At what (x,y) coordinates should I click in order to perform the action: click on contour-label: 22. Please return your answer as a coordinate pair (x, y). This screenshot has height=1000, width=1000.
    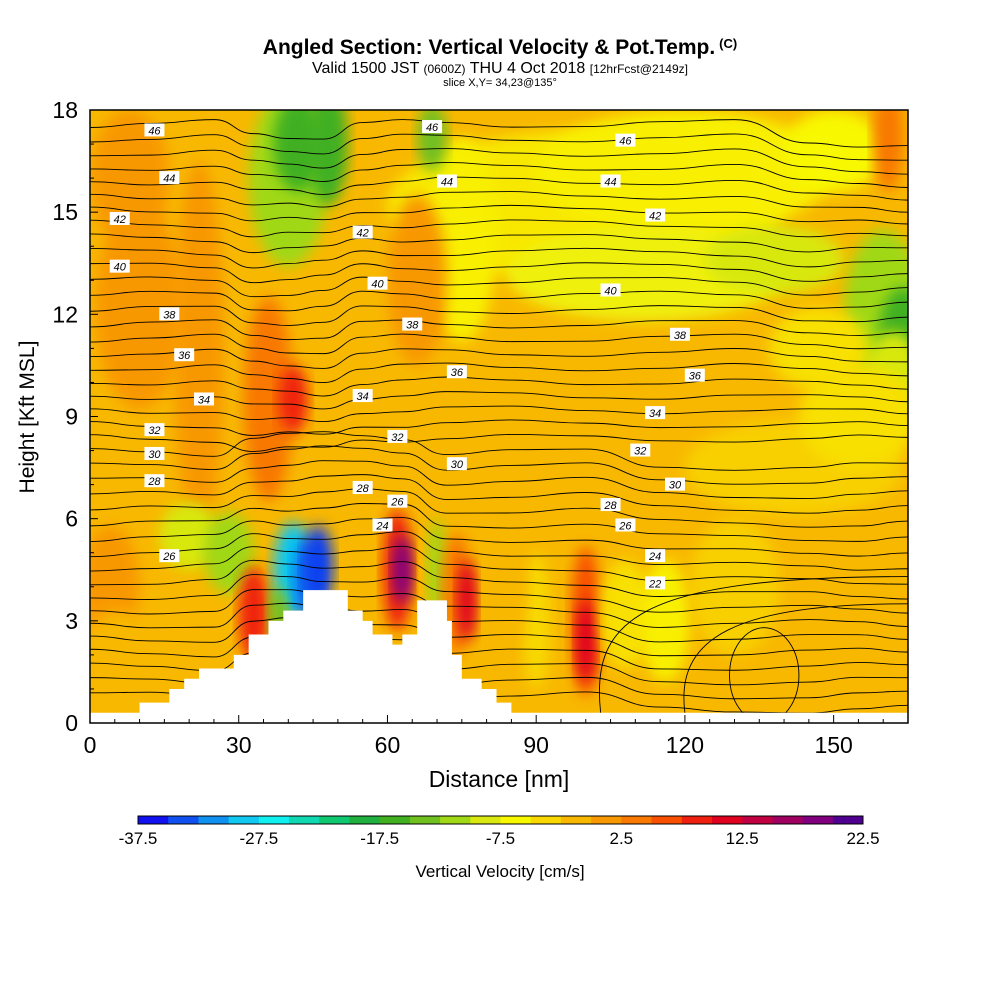
    Looking at the image, I should click on (655, 583).